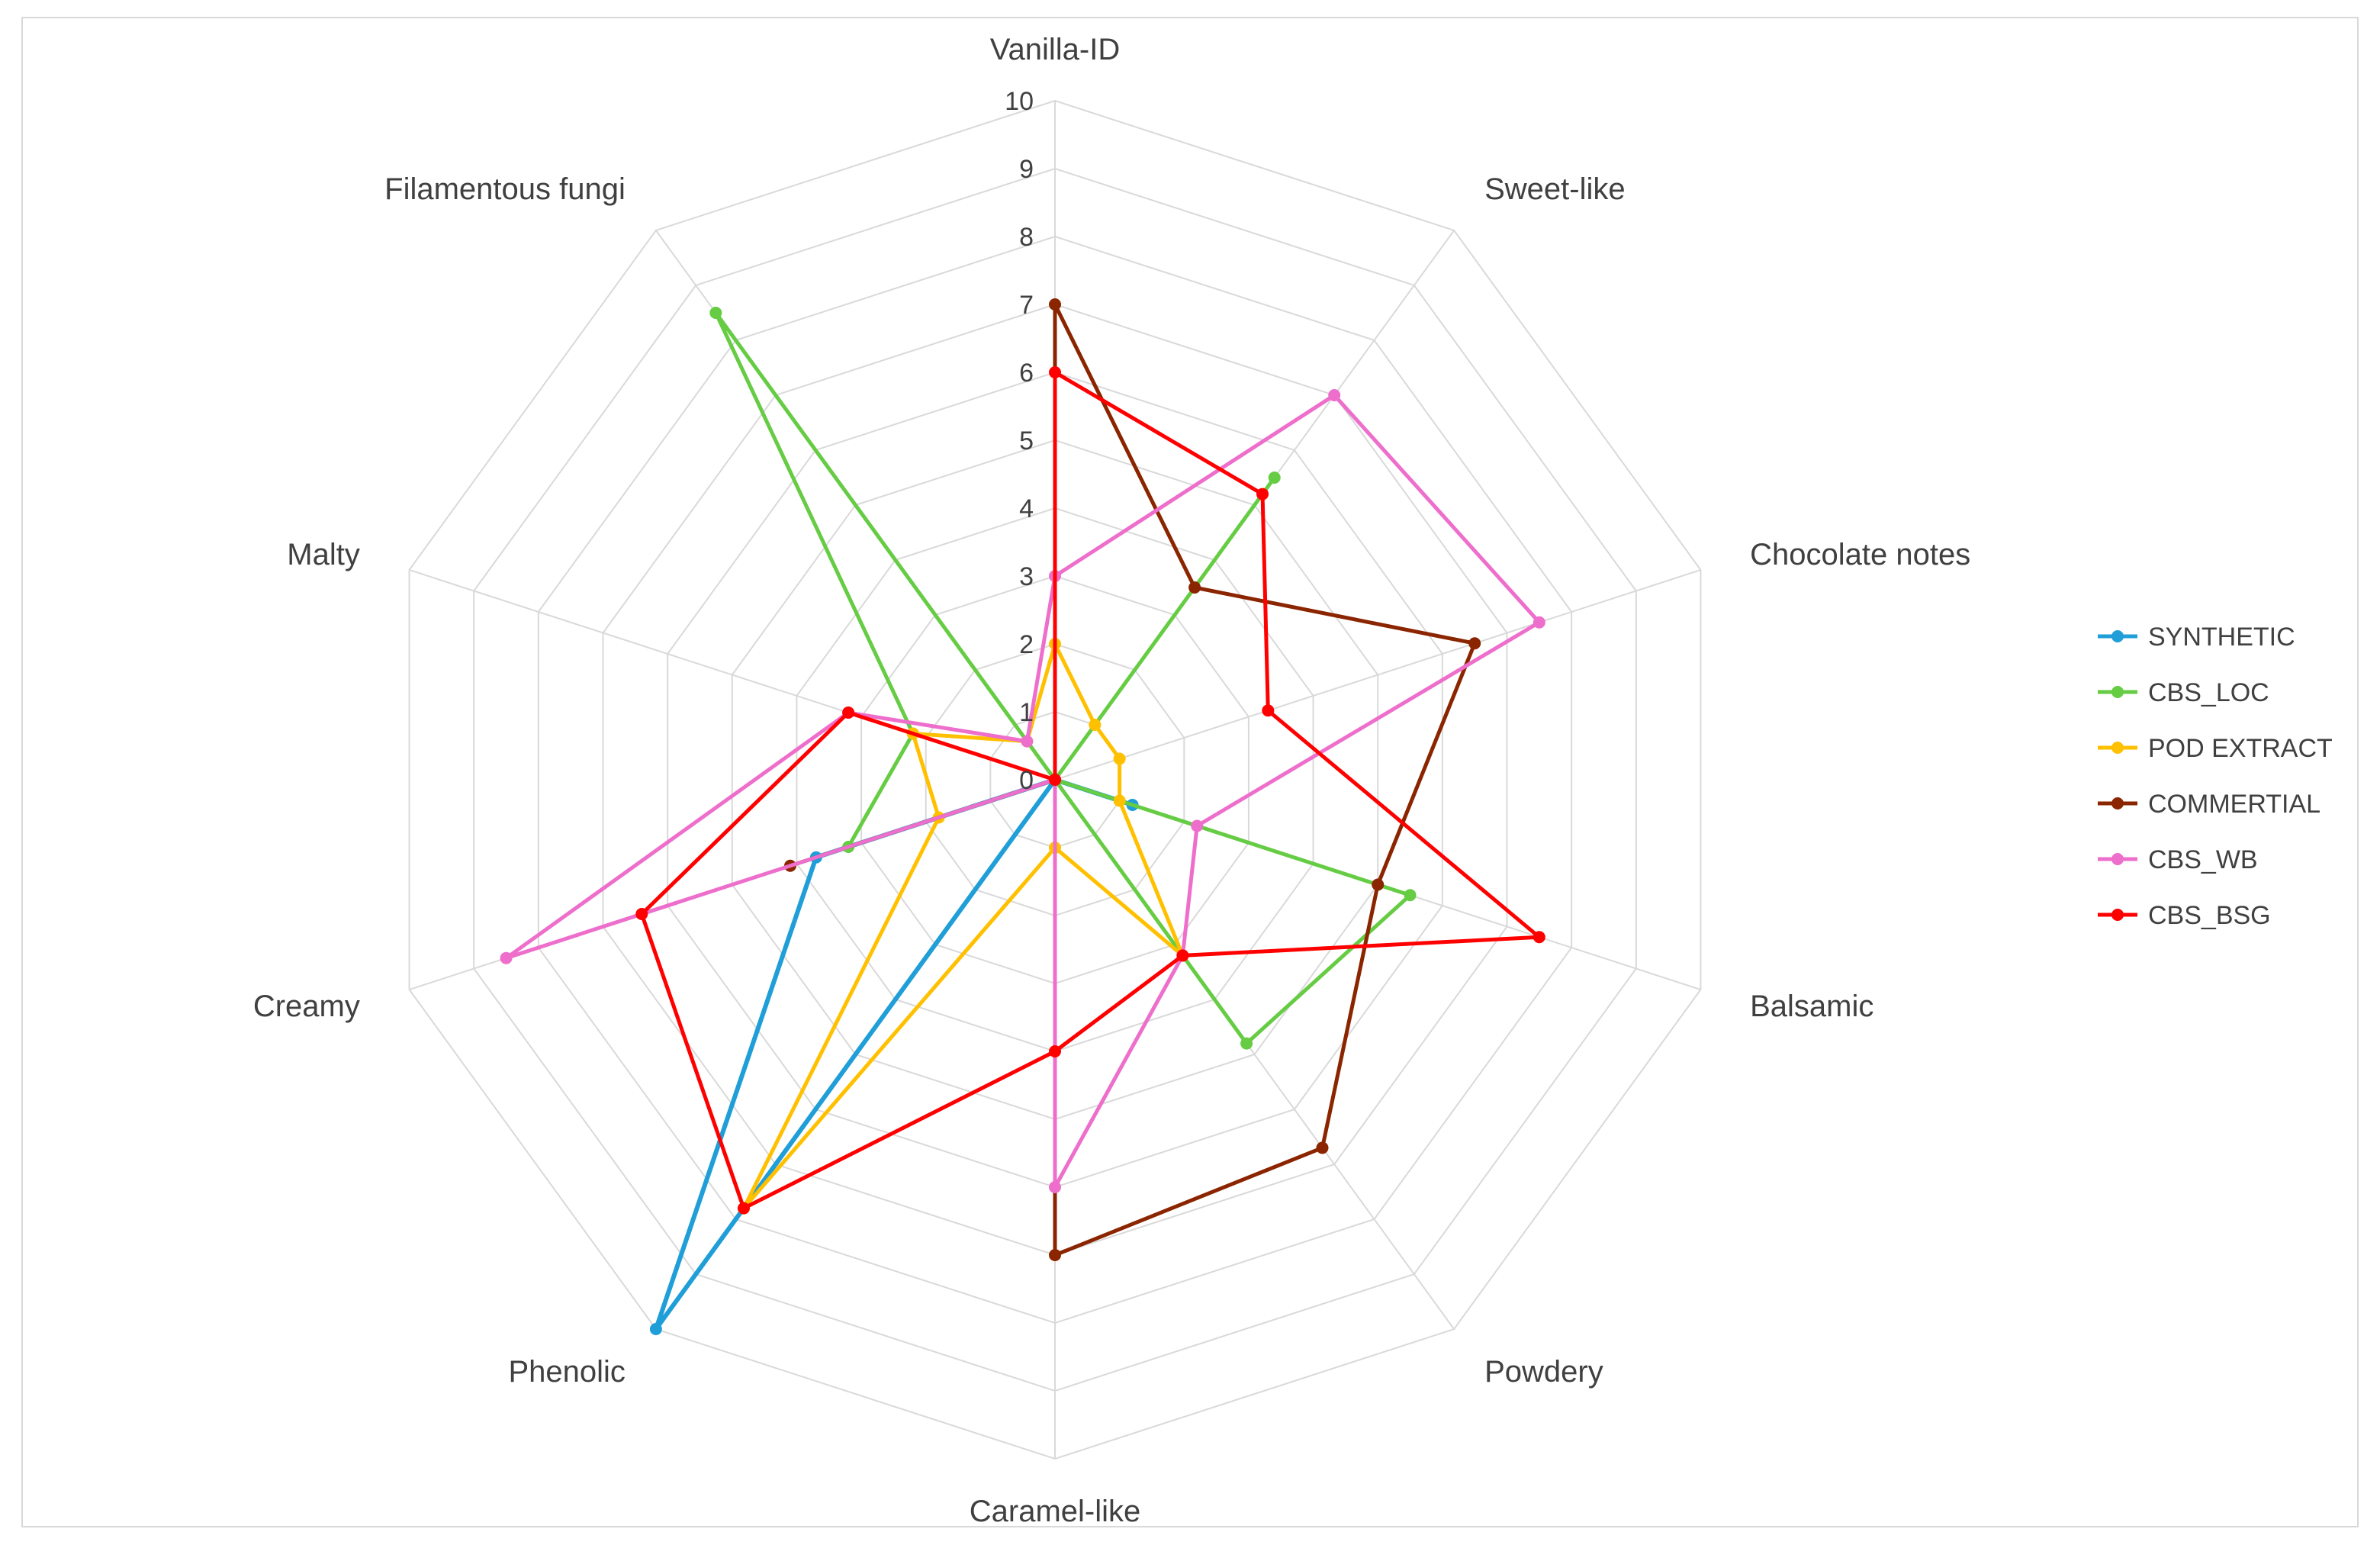  Describe the element at coordinates (1055, 49) in the screenshot. I see `axis-label: Vanilla-ID` at that location.